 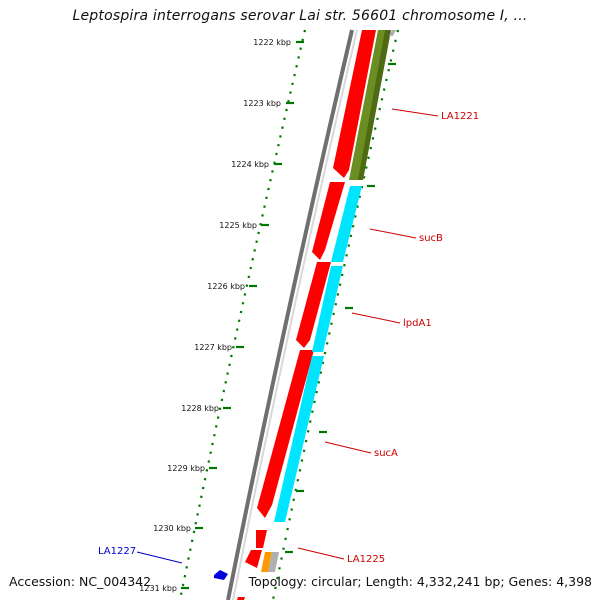 What do you see at coordinates (328, 221) in the screenshot?
I see `gene-sucb-arrow` at bounding box center [328, 221].